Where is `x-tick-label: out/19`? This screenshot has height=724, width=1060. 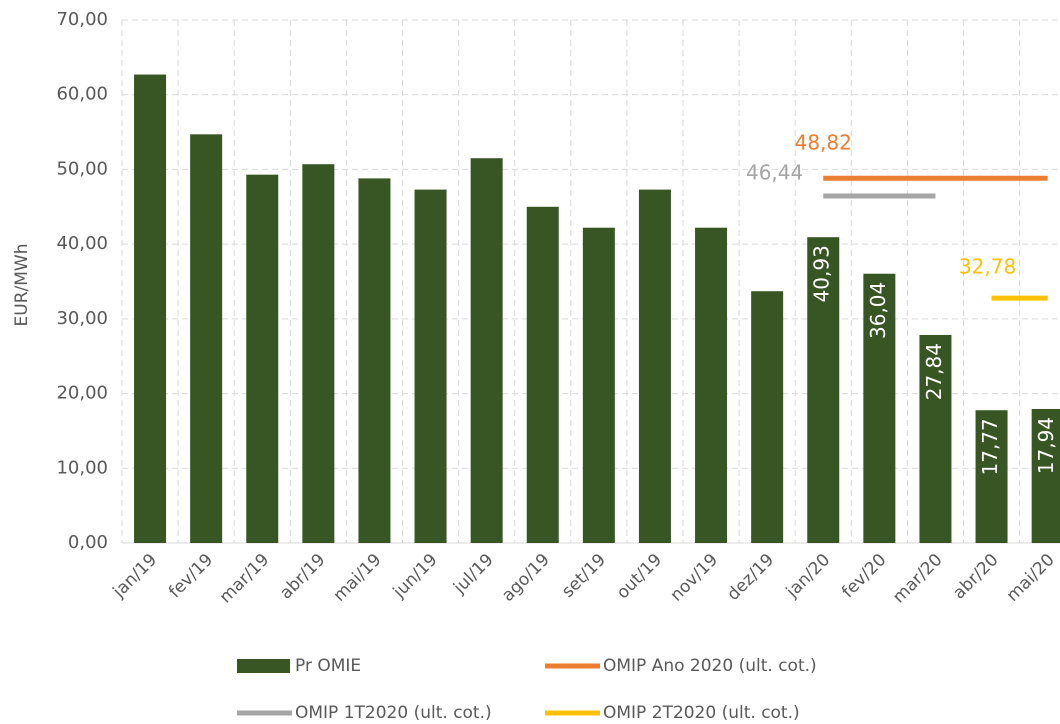
x-tick-label: out/19 is located at coordinates (639, 576).